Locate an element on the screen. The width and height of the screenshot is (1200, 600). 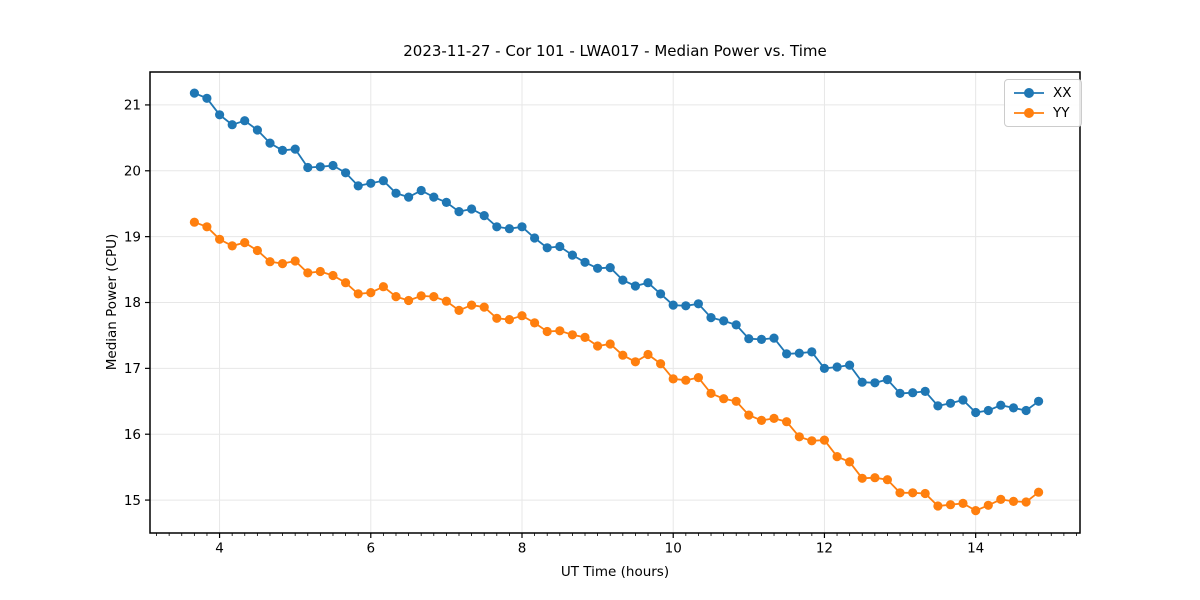
y-axis: 15 16 17 18 19 20 21 is located at coordinates (137, 303).